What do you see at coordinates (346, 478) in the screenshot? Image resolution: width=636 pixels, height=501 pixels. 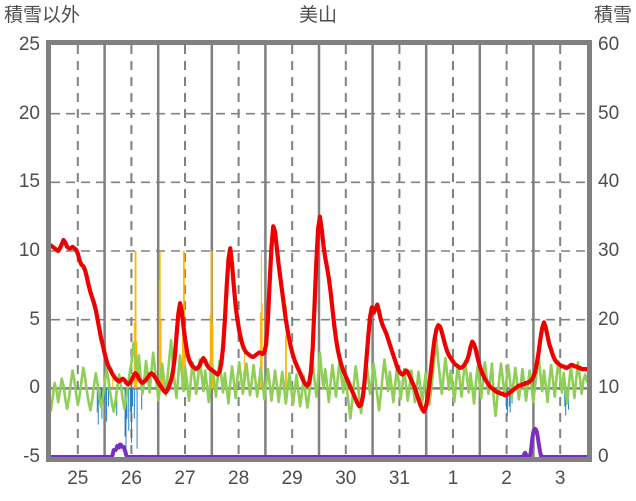 I see `x-tick-30: 30` at bounding box center [346, 478].